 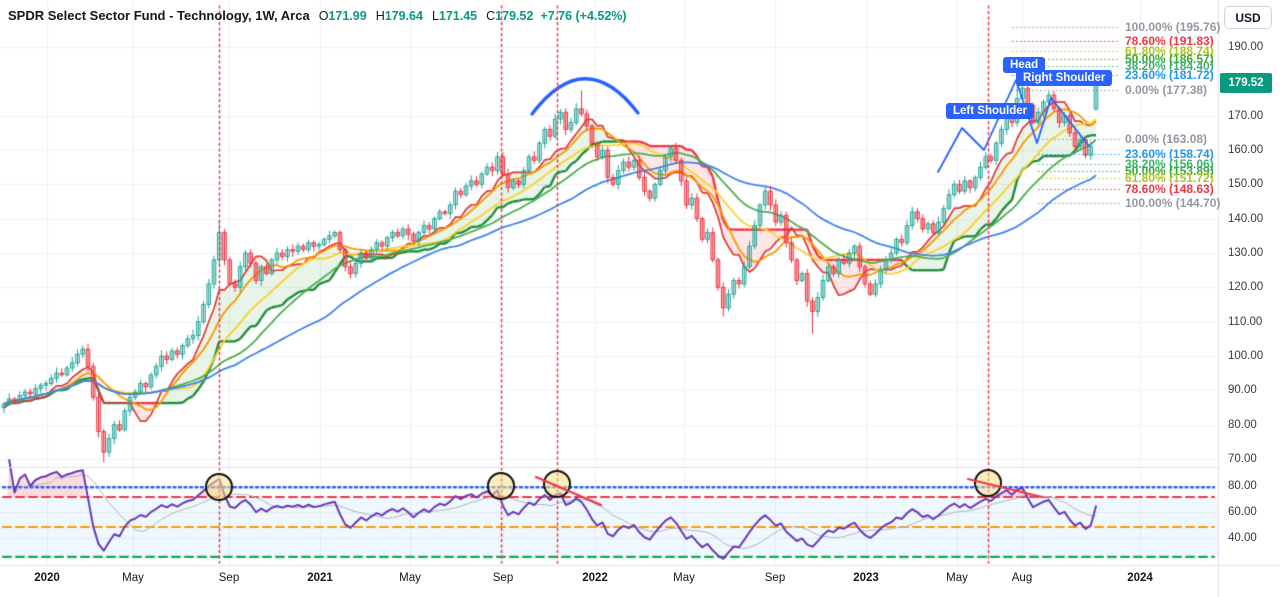 I want to click on fib-level-label: 100.00% (144.70), so click(x=1173, y=202).